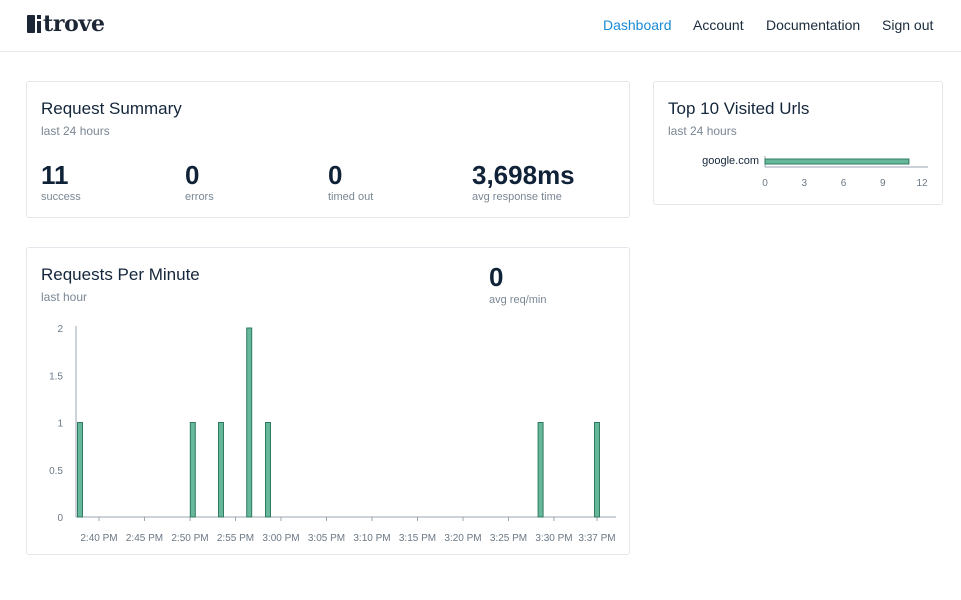 Image resolution: width=961 pixels, height=600 pixels. What do you see at coordinates (908, 25) in the screenshot?
I see `nav-sign-out: Sign out` at bounding box center [908, 25].